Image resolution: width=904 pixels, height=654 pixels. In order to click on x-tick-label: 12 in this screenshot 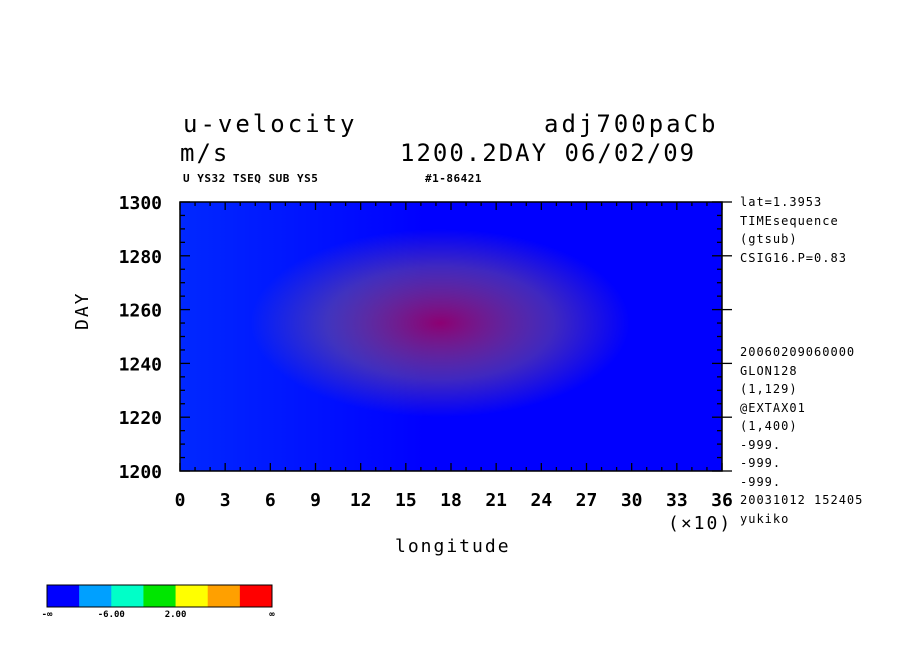, I will do `click(361, 500)`.